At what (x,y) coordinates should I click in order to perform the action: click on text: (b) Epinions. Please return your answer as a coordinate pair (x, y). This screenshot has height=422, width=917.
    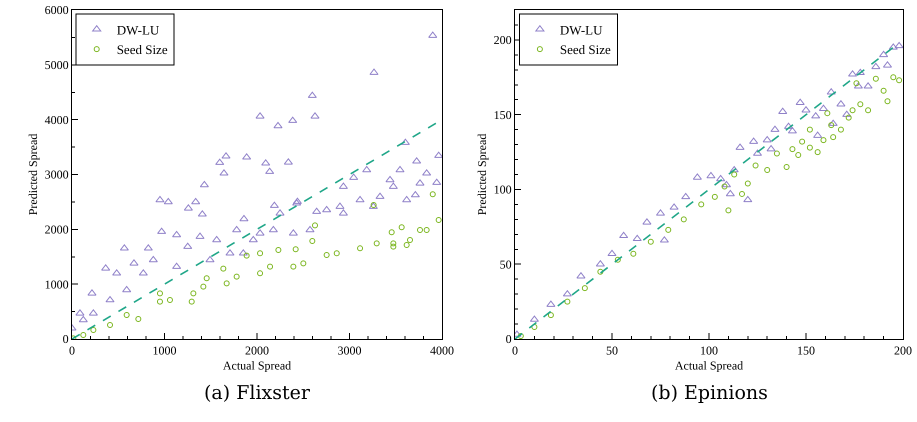
    Looking at the image, I should click on (709, 393).